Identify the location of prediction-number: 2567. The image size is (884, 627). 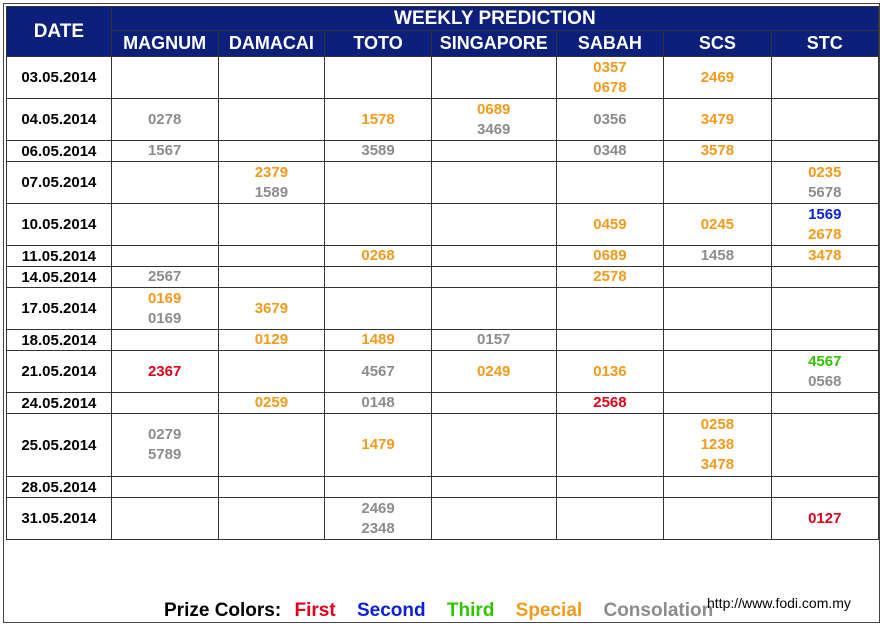
(164, 276).